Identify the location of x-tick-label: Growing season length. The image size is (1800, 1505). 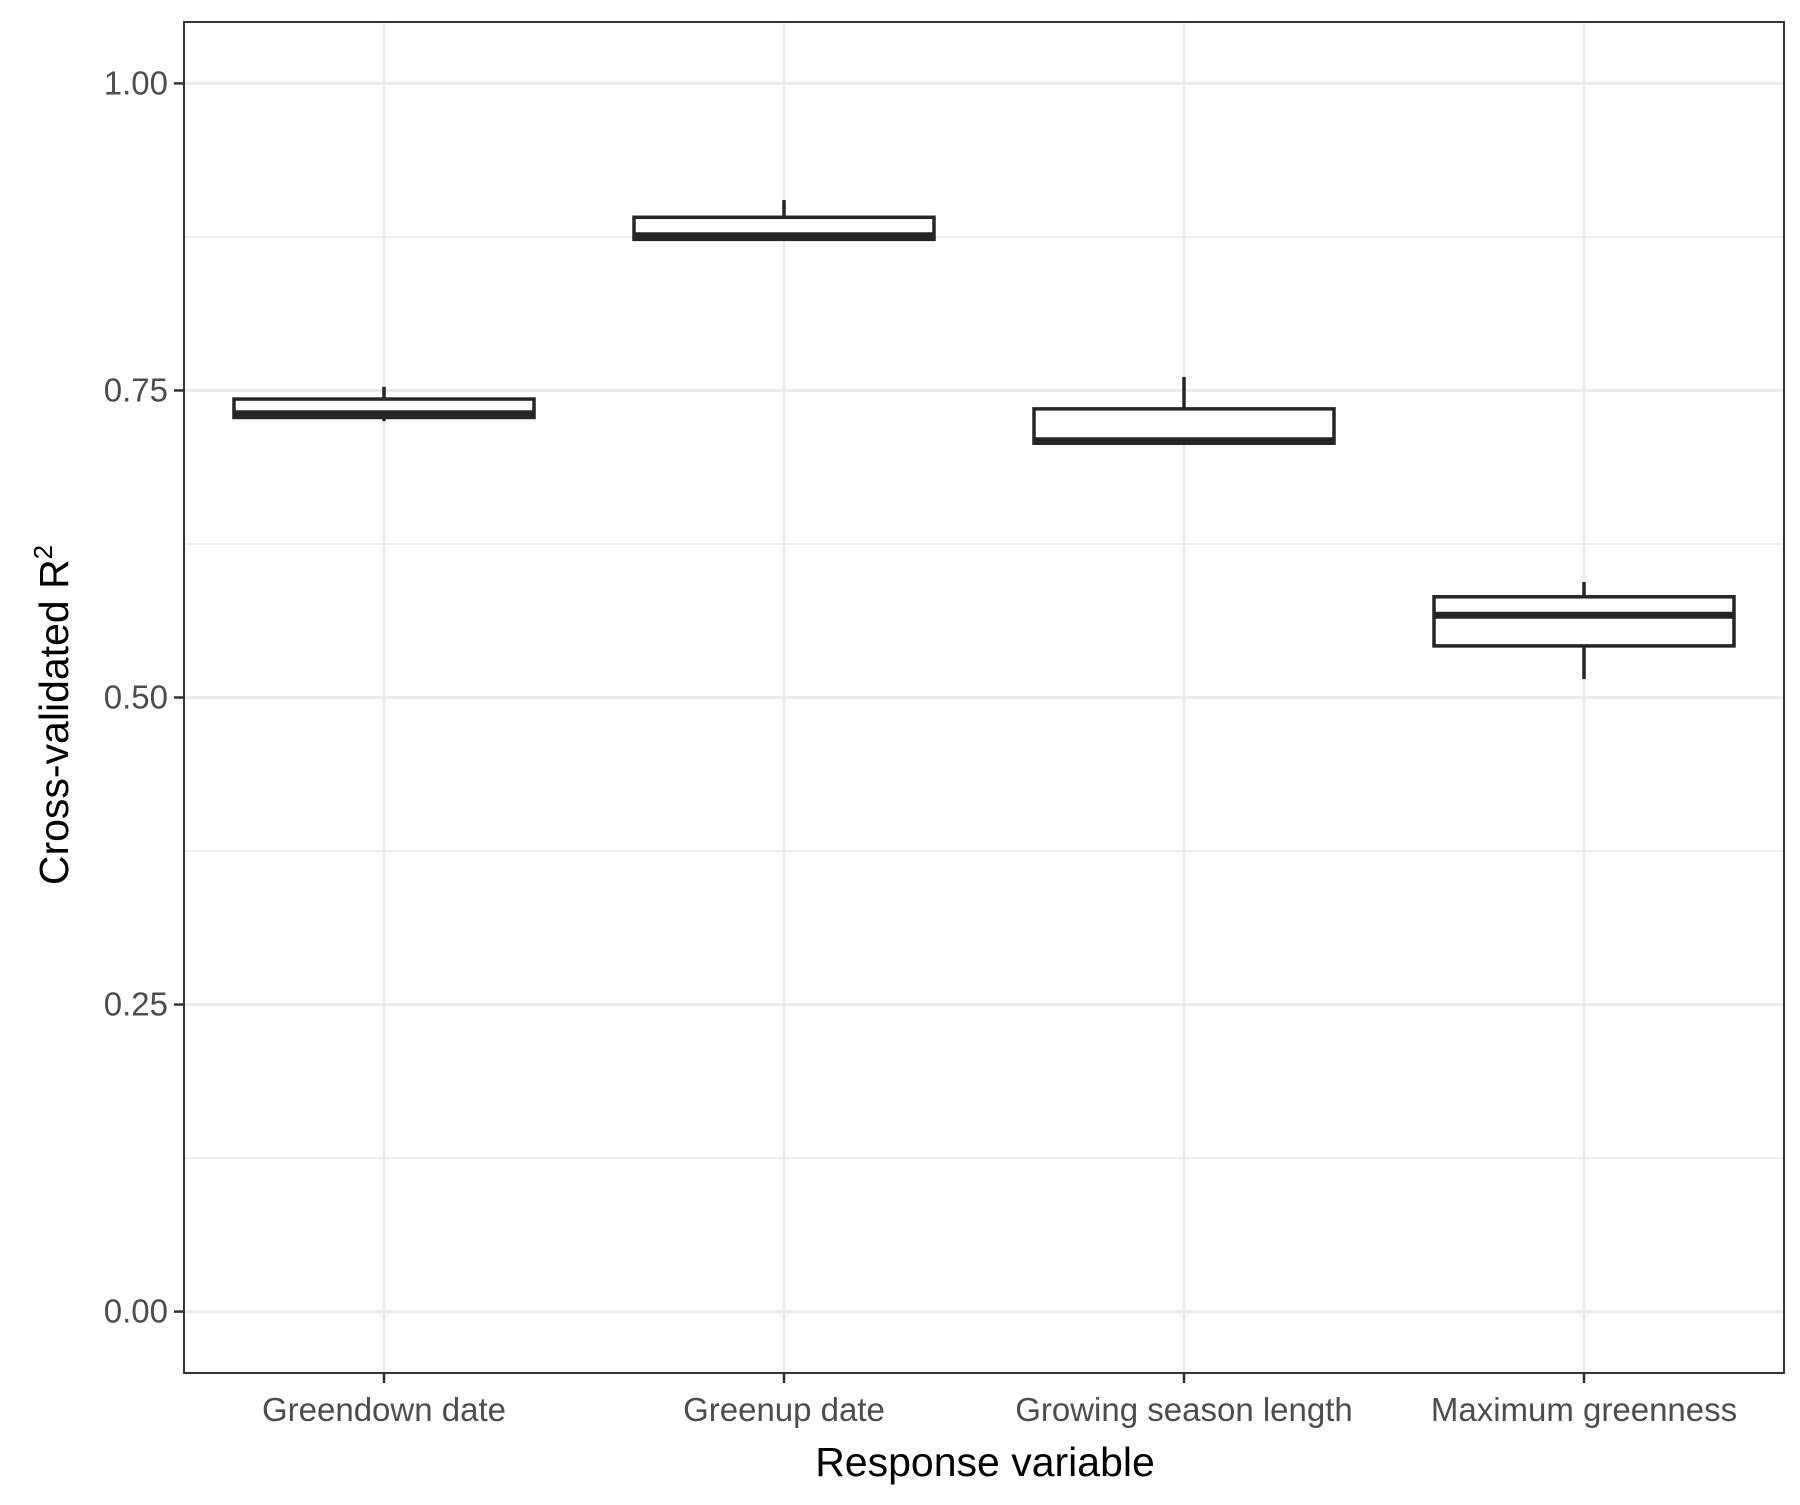
(1184, 1409).